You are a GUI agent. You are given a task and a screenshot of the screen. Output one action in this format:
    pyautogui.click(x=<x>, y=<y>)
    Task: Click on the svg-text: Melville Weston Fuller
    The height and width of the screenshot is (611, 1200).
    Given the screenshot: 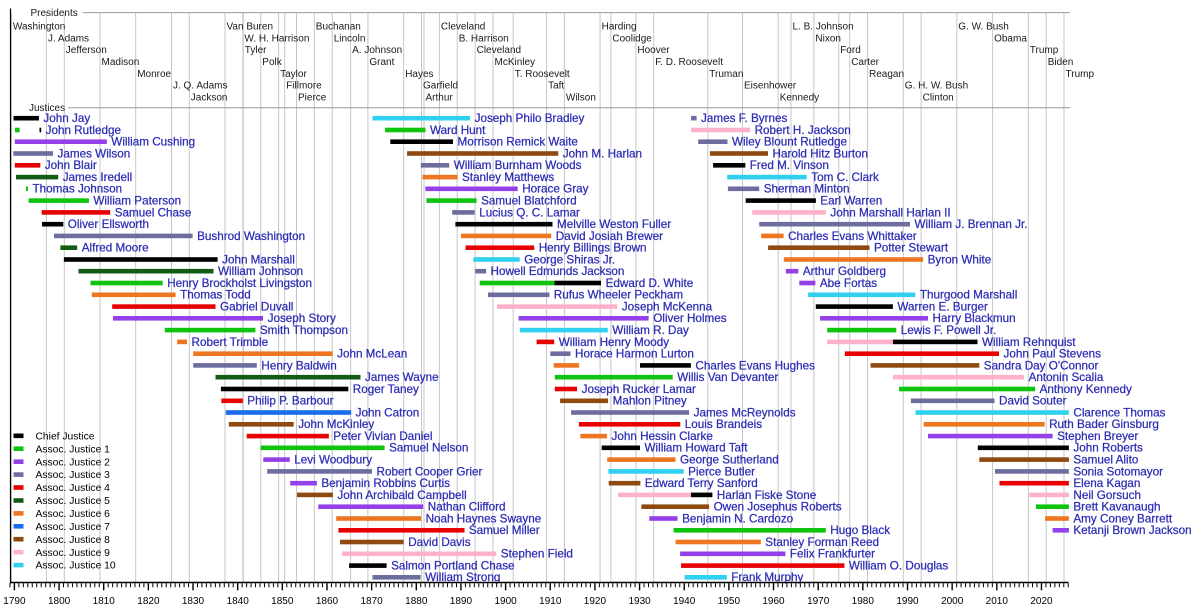 What is the action you would take?
    pyautogui.click(x=614, y=224)
    